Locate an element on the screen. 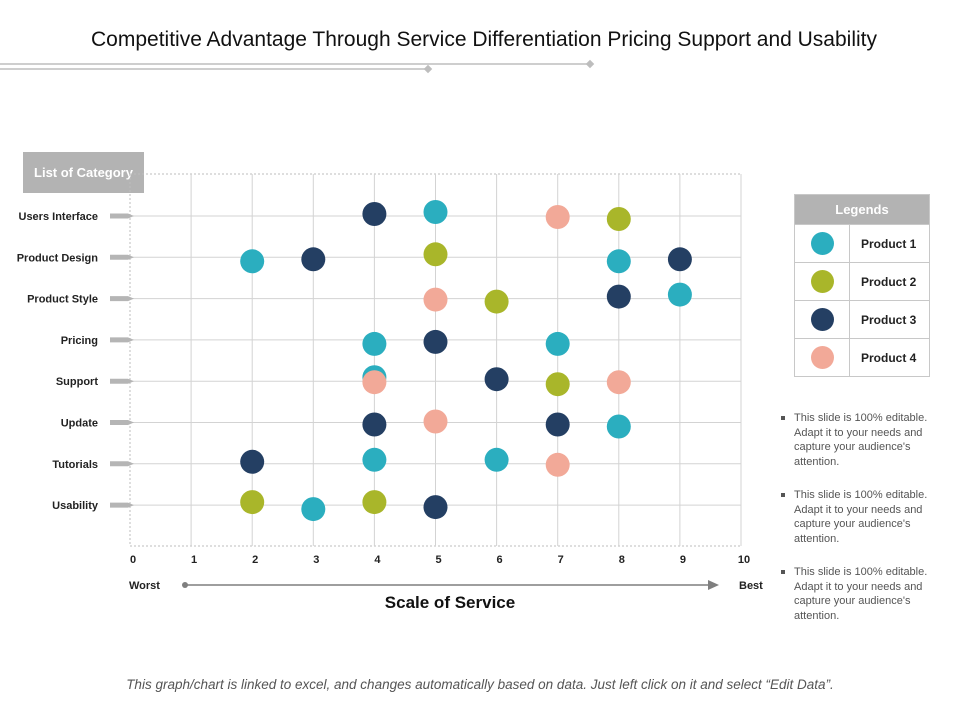 The height and width of the screenshot is (720, 960). legend-row-product-3: Product 3 is located at coordinates (862, 319).